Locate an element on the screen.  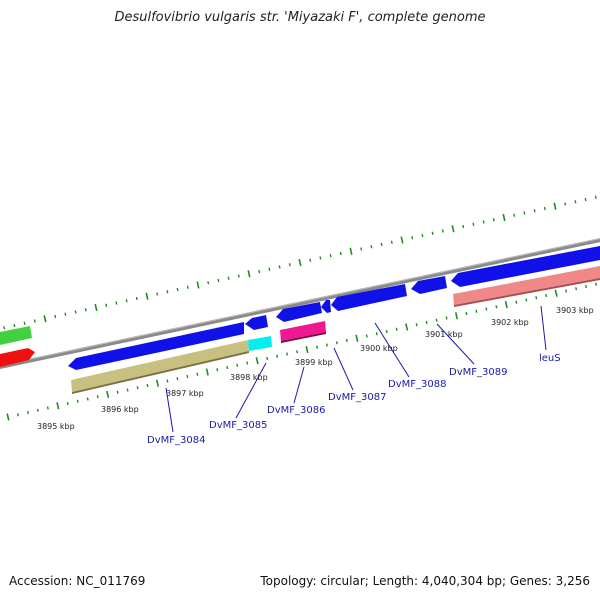
tick-label: 3902 kbp is located at coordinates (510, 322).